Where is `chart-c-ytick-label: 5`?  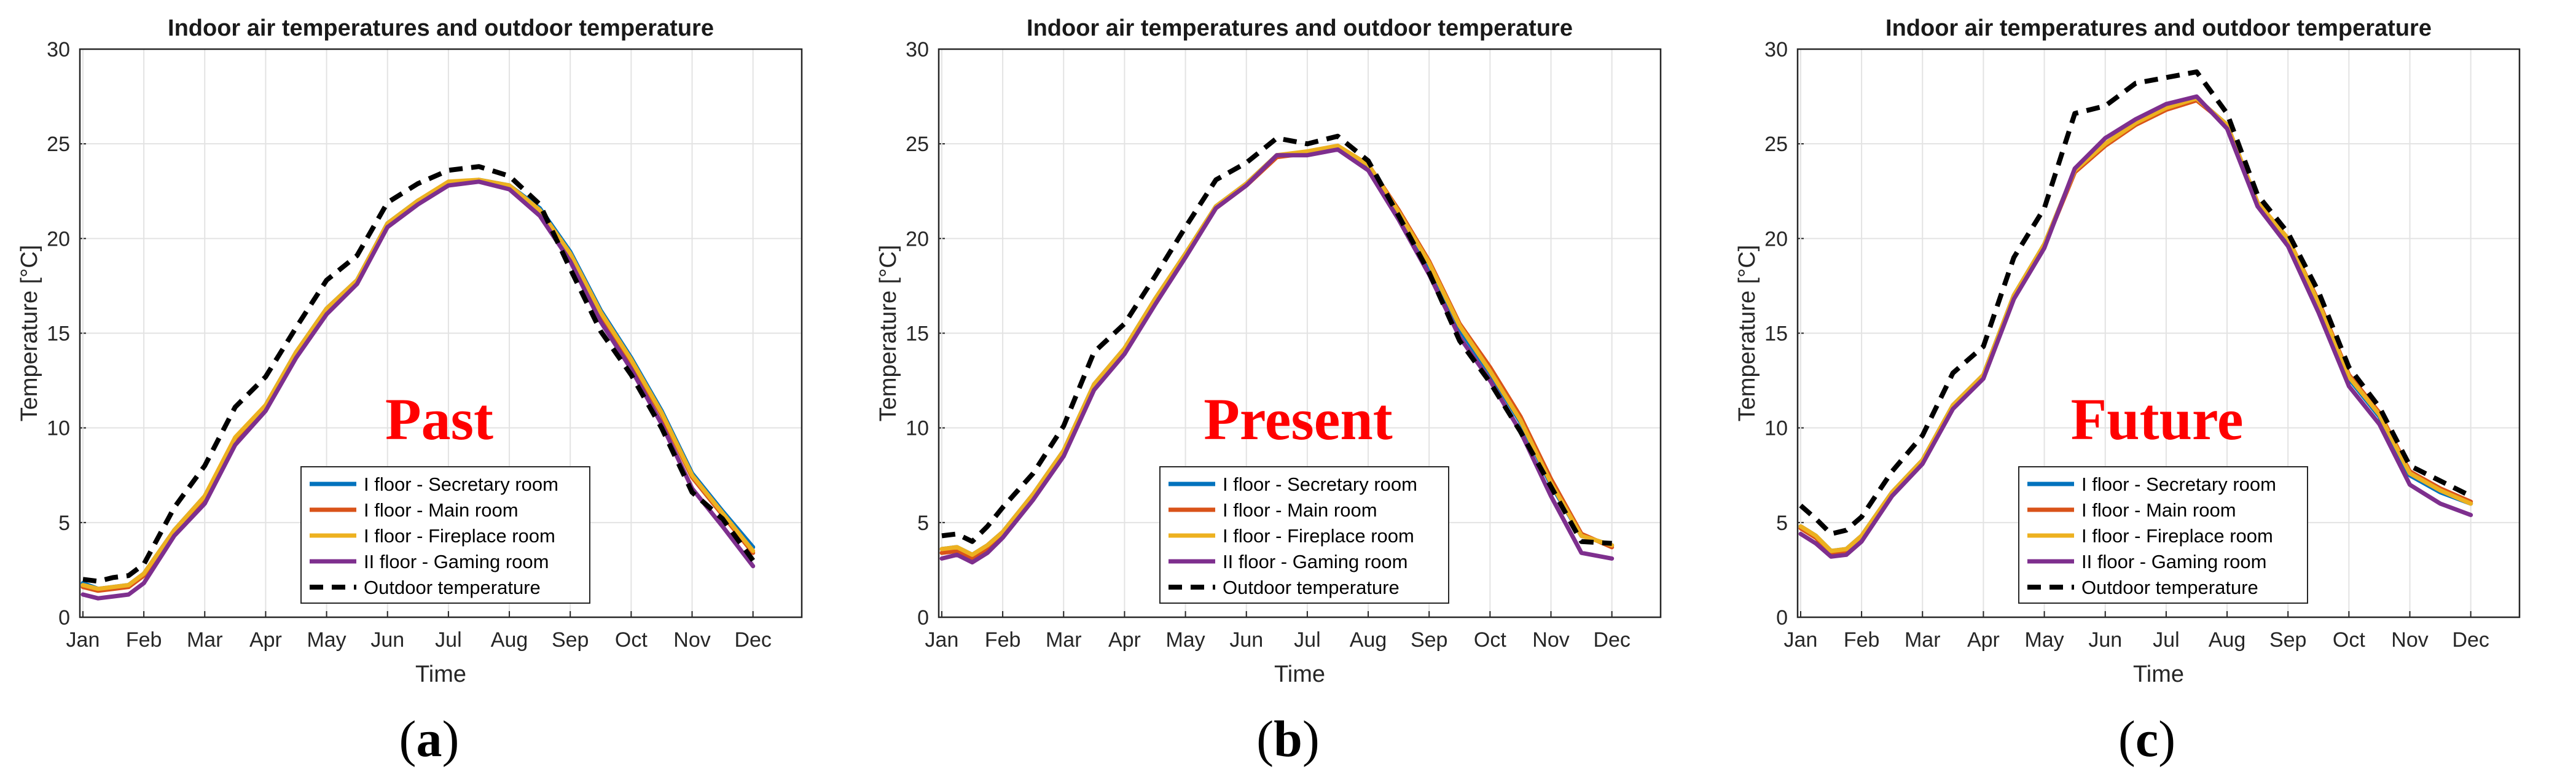 chart-c-ytick-label: 5 is located at coordinates (1782, 523).